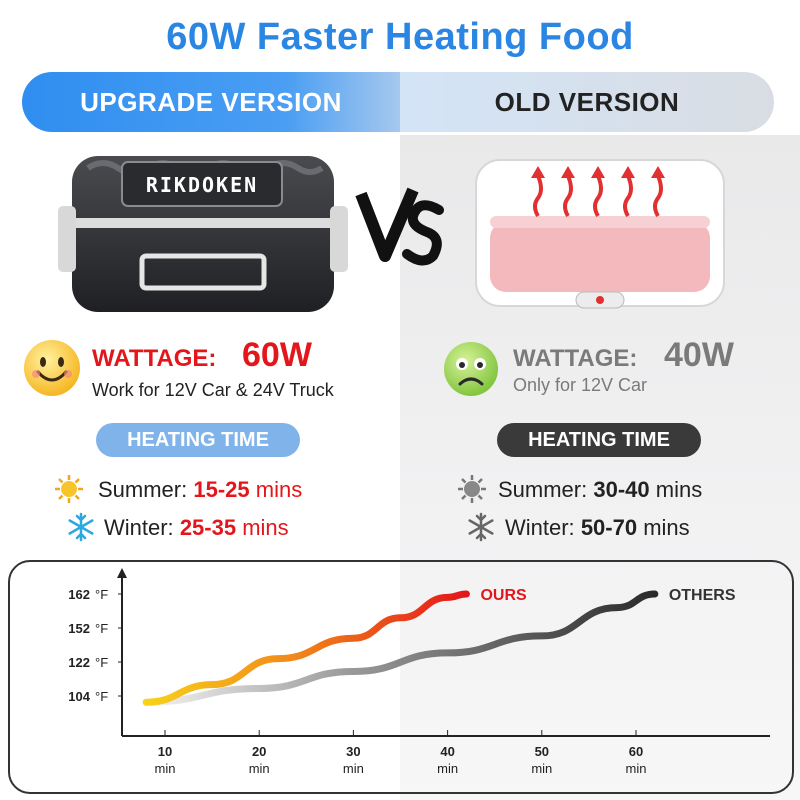  I want to click on upgrade-wattage-value: 60W, so click(277, 355).